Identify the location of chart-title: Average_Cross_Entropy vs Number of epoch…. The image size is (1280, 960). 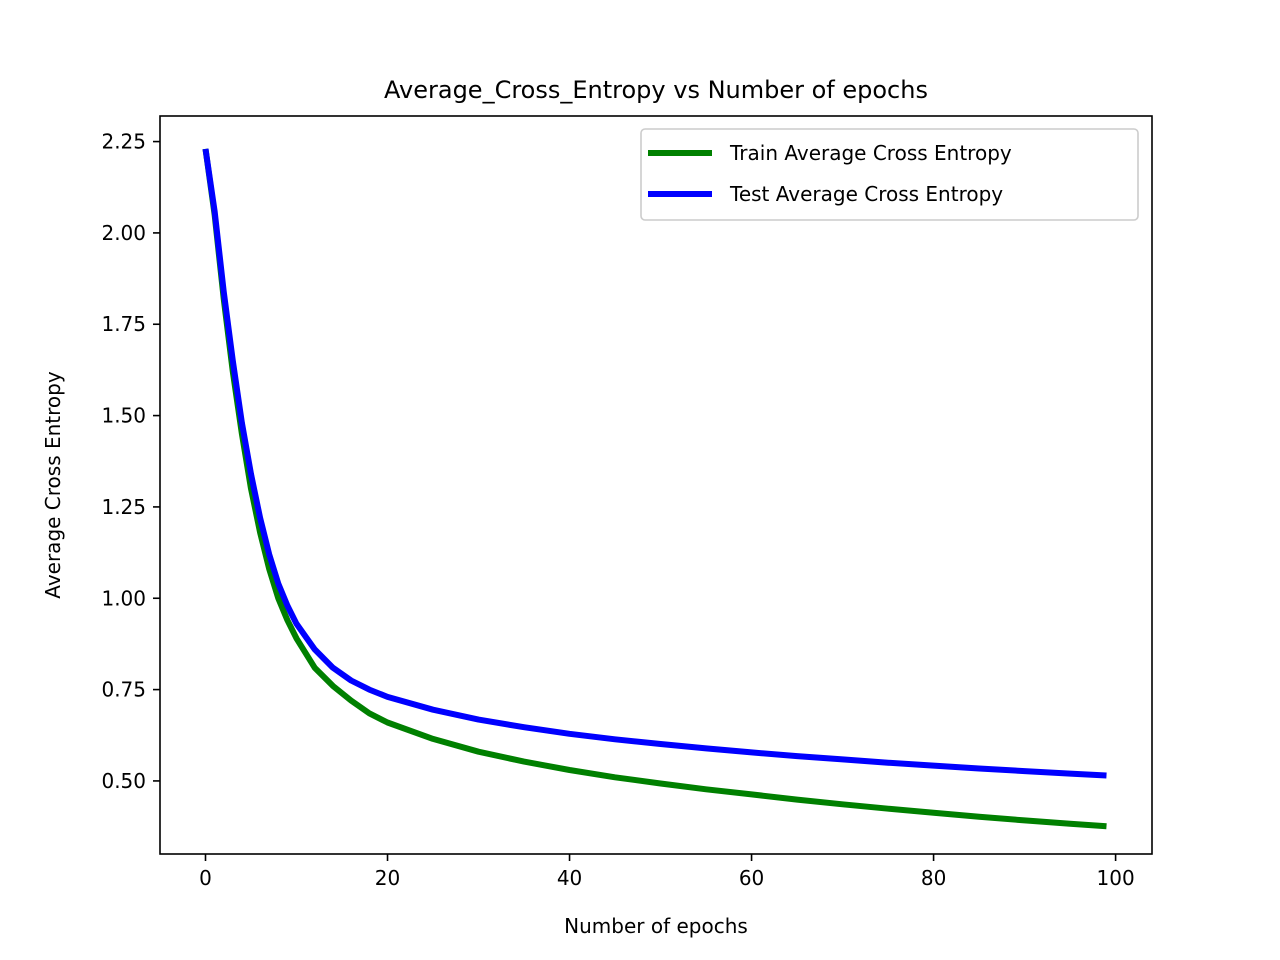
(656, 90).